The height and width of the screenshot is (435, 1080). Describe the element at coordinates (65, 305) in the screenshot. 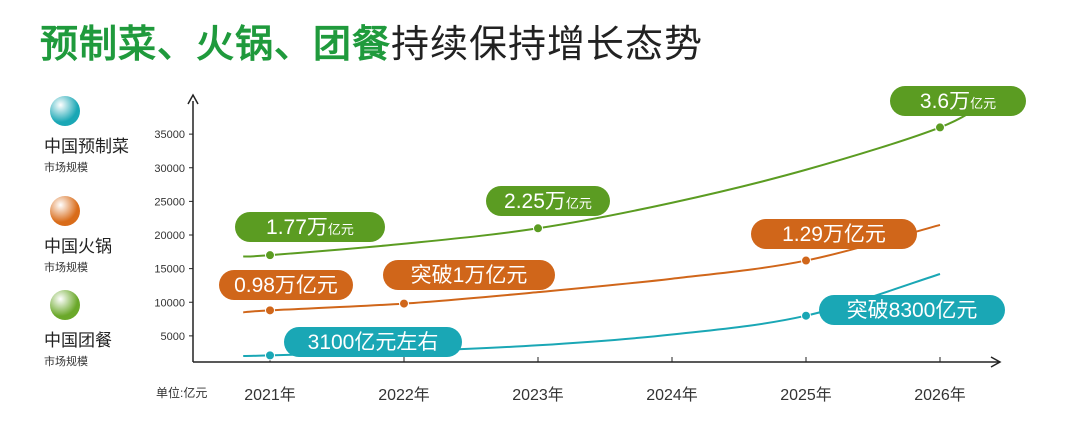

I see `legend-dot-group-meal` at that location.